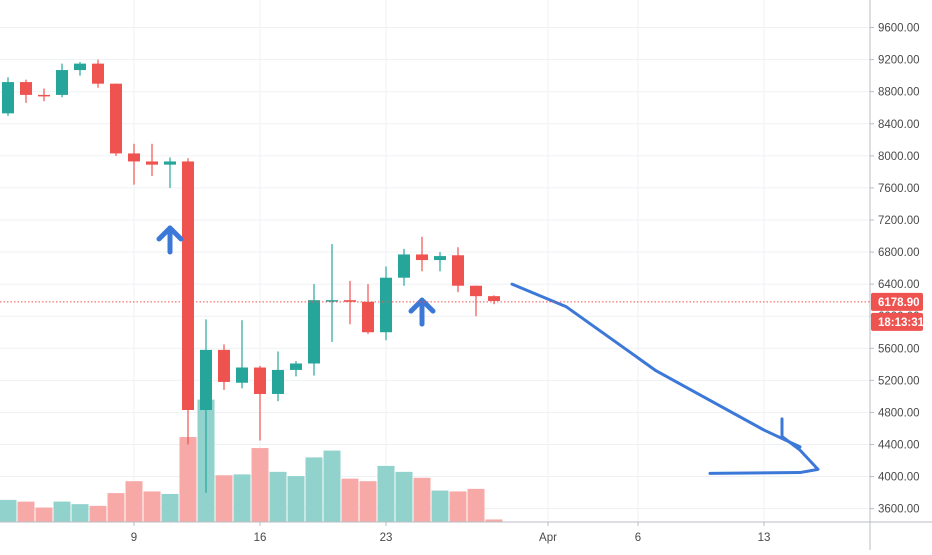  I want to click on y-tick-label: 9200.00, so click(899, 61).